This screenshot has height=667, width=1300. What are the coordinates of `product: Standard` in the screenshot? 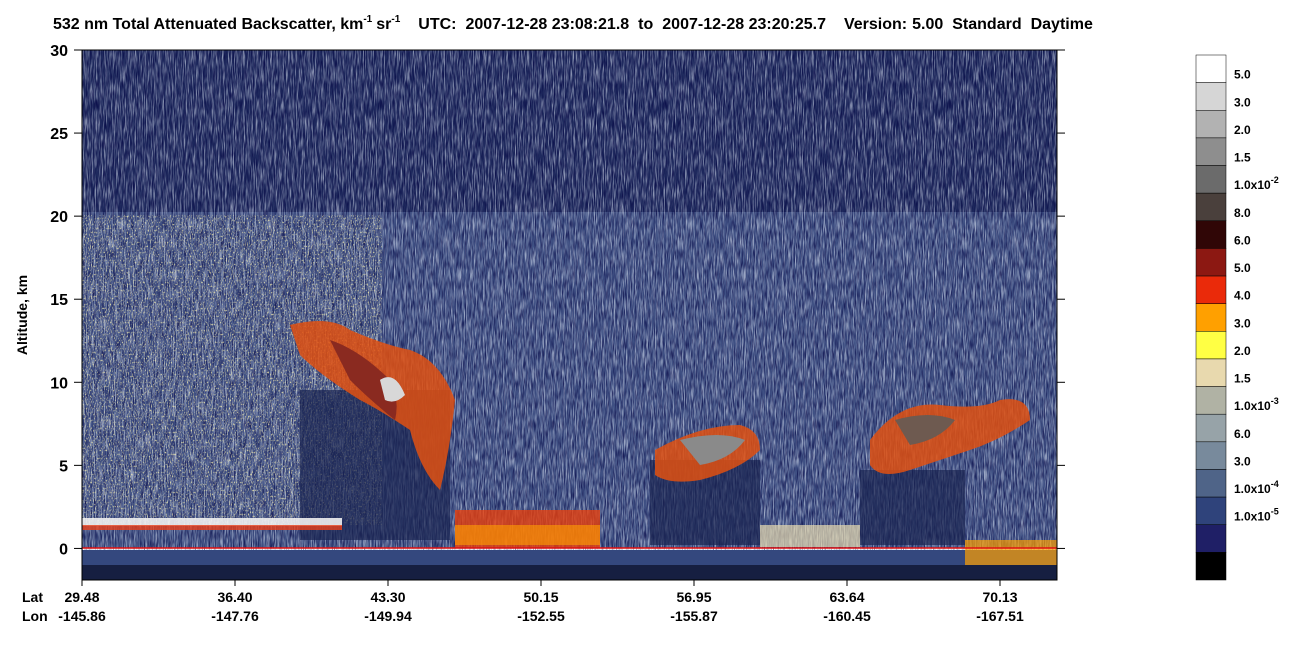 It's located at (986, 24).